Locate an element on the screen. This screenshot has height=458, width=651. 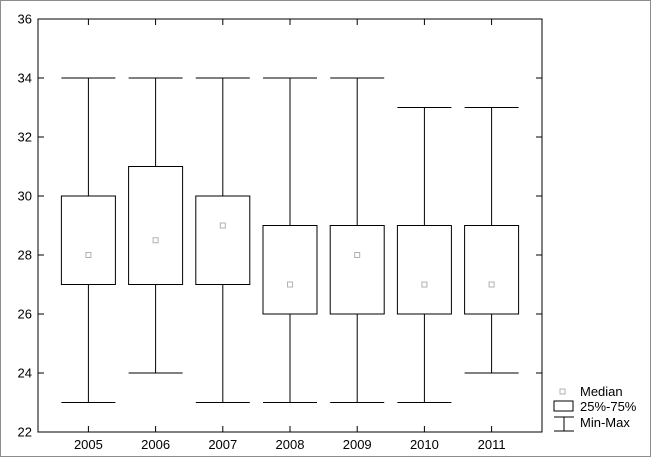
y-tick-label: 34 is located at coordinates (25, 78).